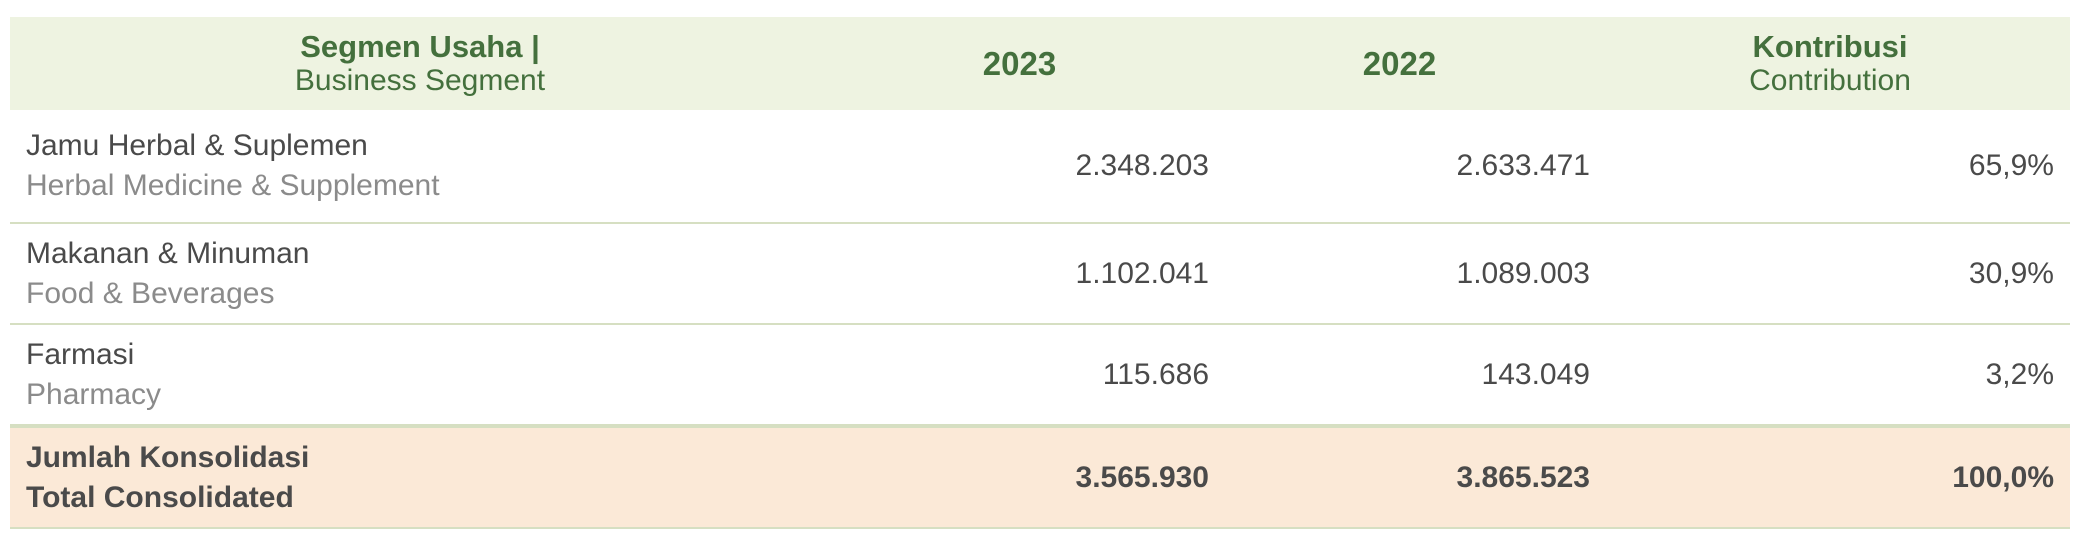  What do you see at coordinates (1142, 273) in the screenshot?
I see `value-2023: 1.102.041` at bounding box center [1142, 273].